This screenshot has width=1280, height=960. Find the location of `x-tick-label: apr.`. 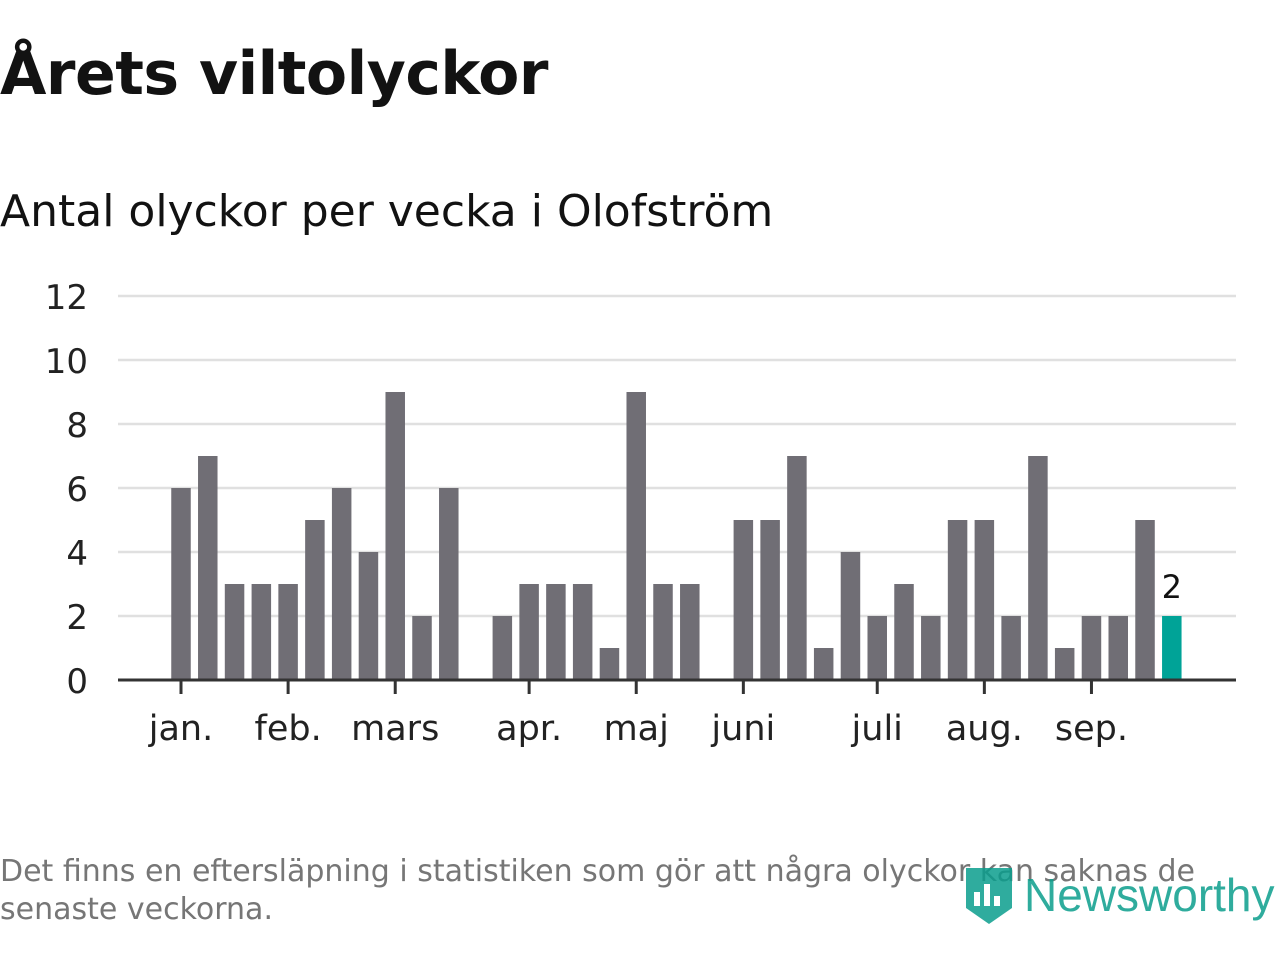

x-tick-label: apr. is located at coordinates (529, 729).